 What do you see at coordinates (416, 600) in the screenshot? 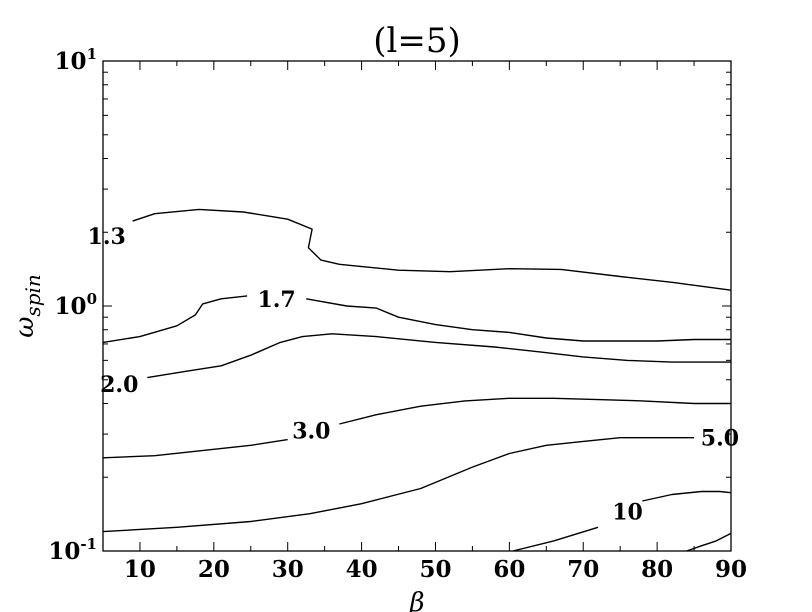
I see `x-axis-title: β` at bounding box center [416, 600].